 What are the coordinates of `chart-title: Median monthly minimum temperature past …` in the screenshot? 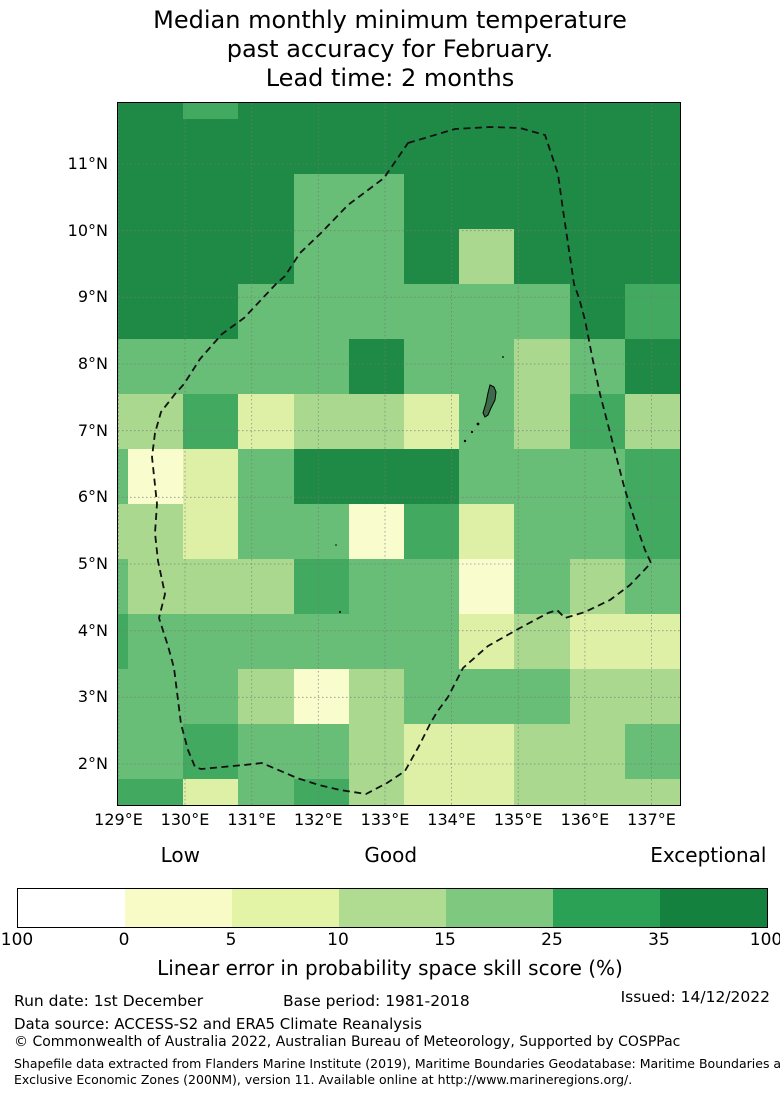 It's located at (390, 49).